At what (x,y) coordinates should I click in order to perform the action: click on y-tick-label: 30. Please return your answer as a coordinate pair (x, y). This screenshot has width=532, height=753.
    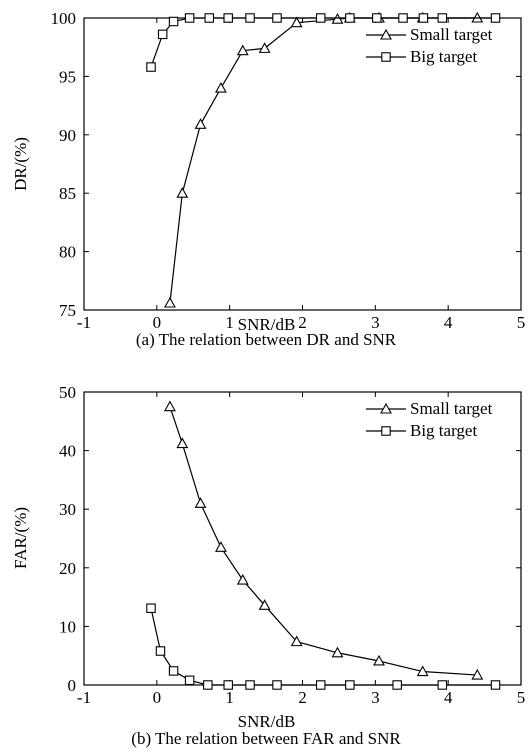
    Looking at the image, I should click on (67, 509).